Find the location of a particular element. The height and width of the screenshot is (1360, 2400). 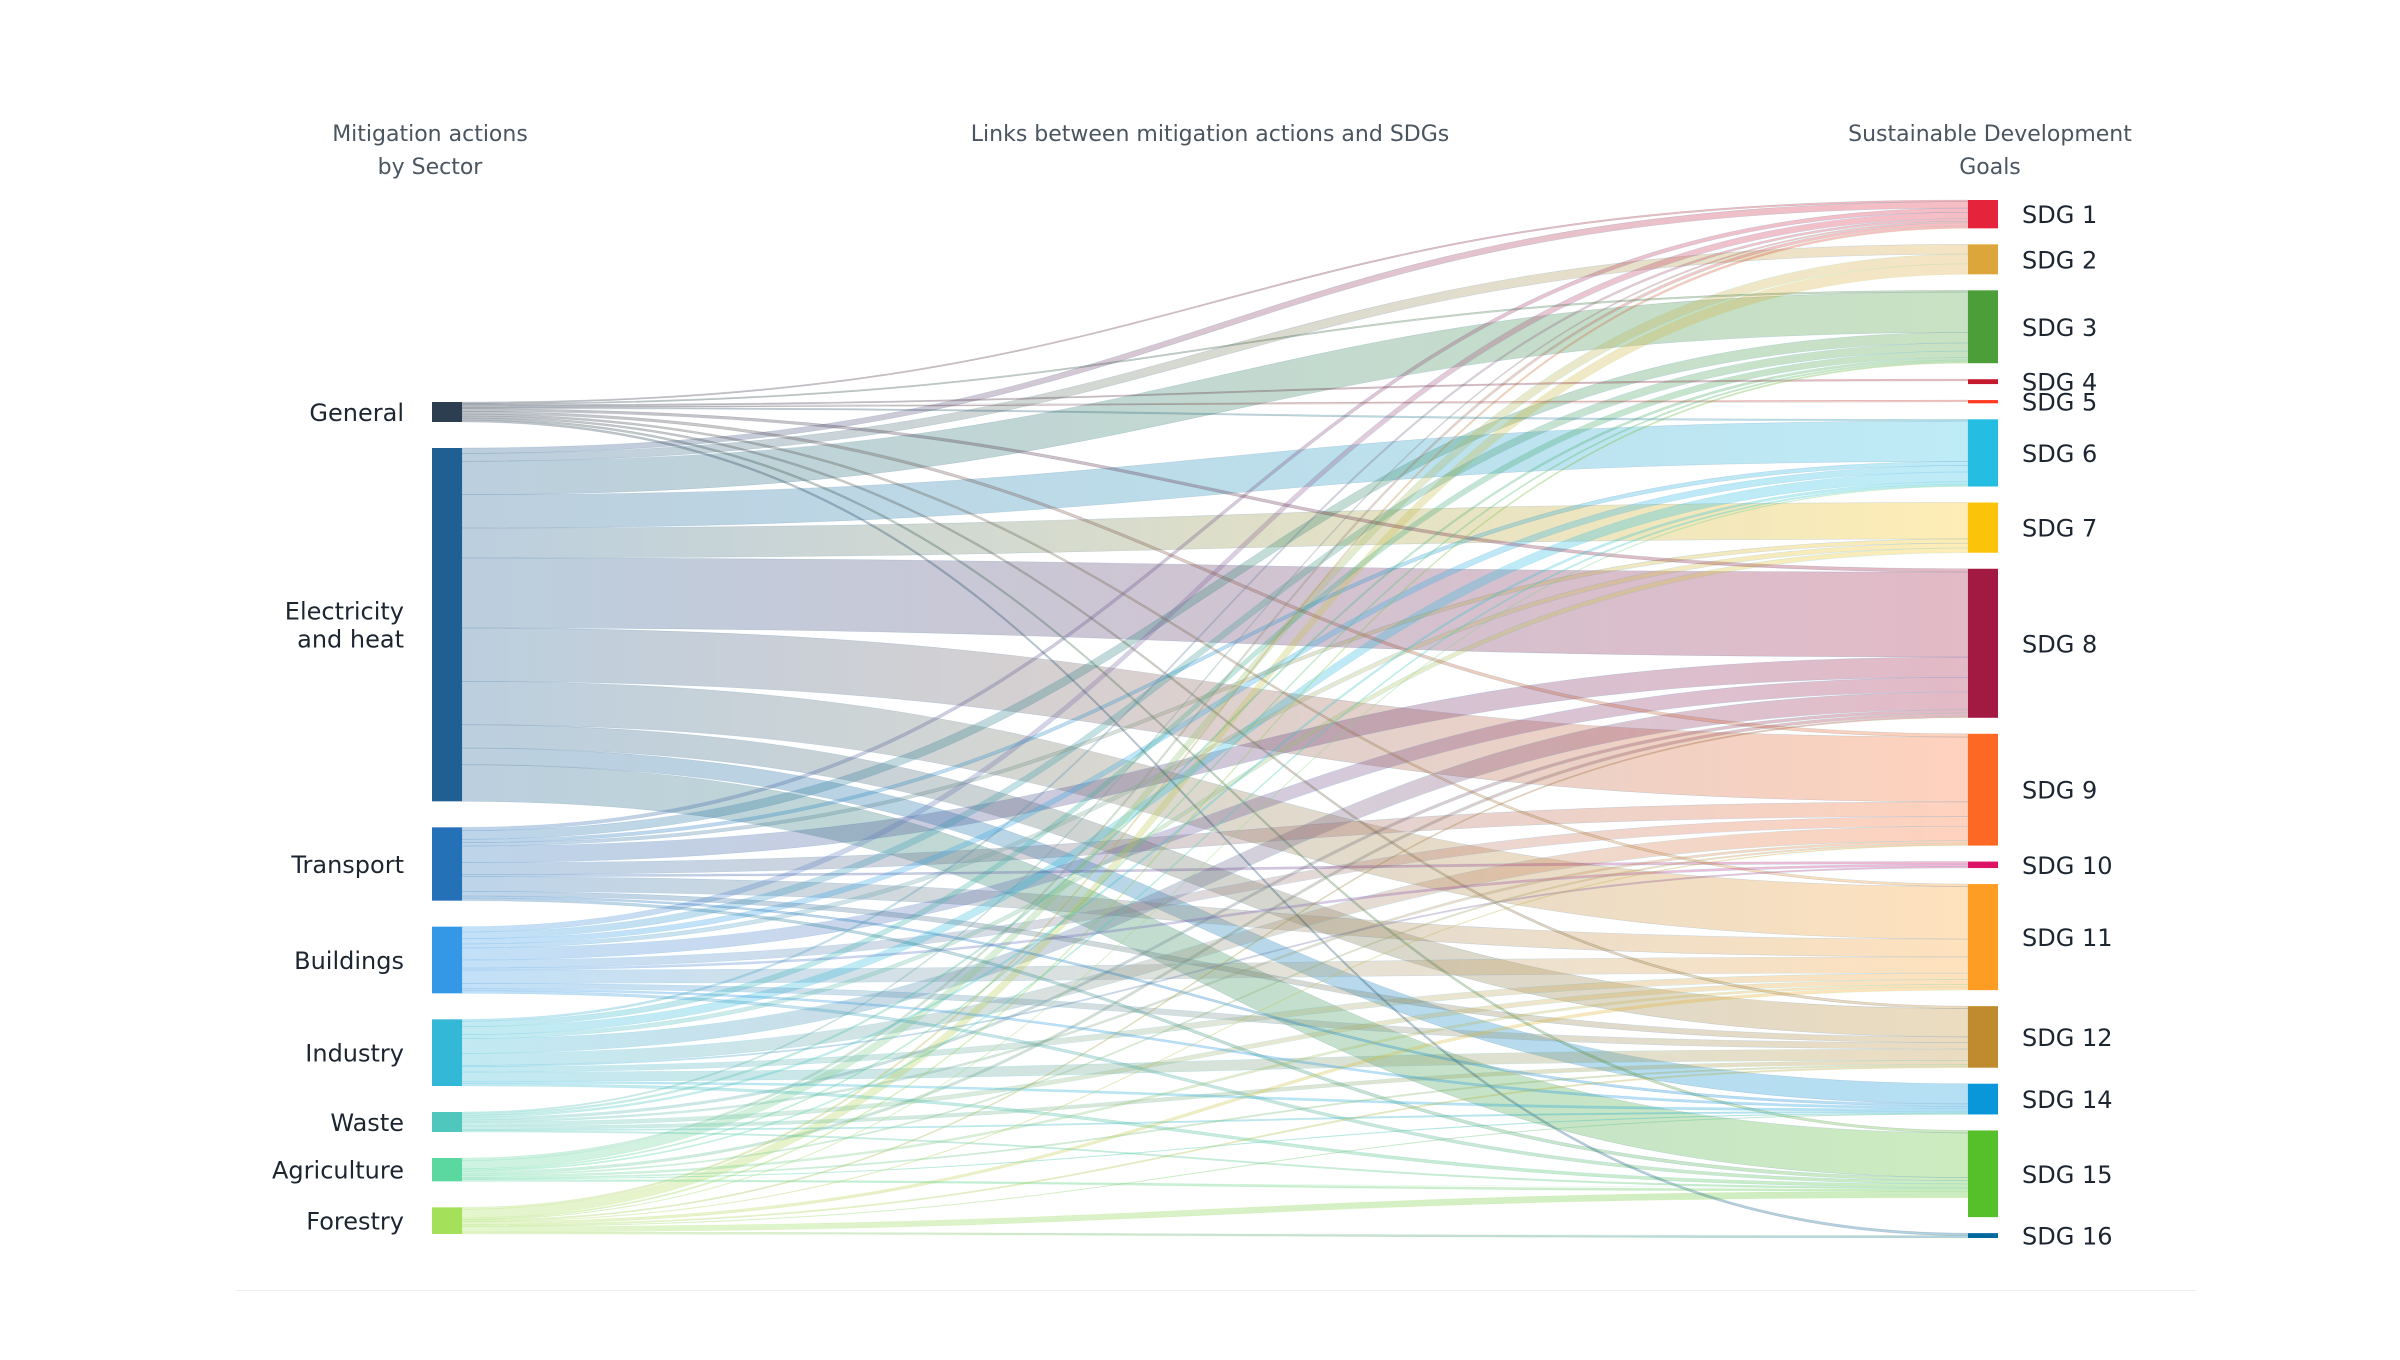

target-label: SDG 15 is located at coordinates (2067, 1175).